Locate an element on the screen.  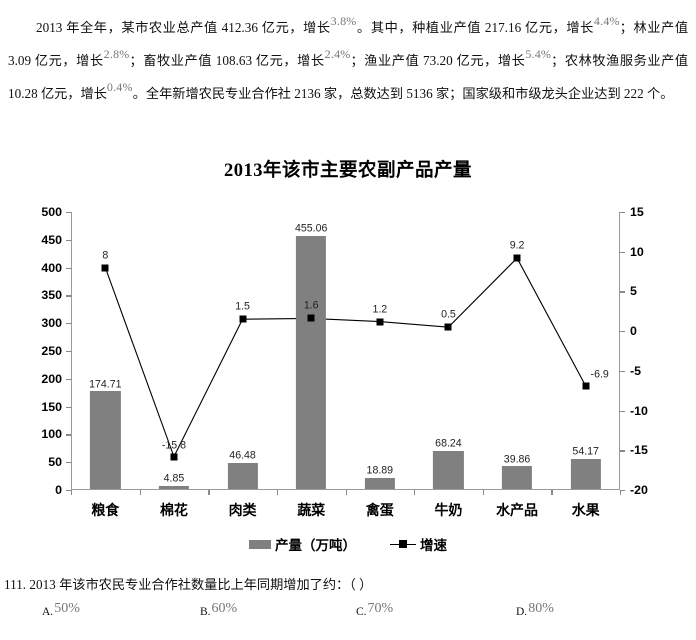
passage-percent-11: 0.4% is located at coordinates (119, 87).